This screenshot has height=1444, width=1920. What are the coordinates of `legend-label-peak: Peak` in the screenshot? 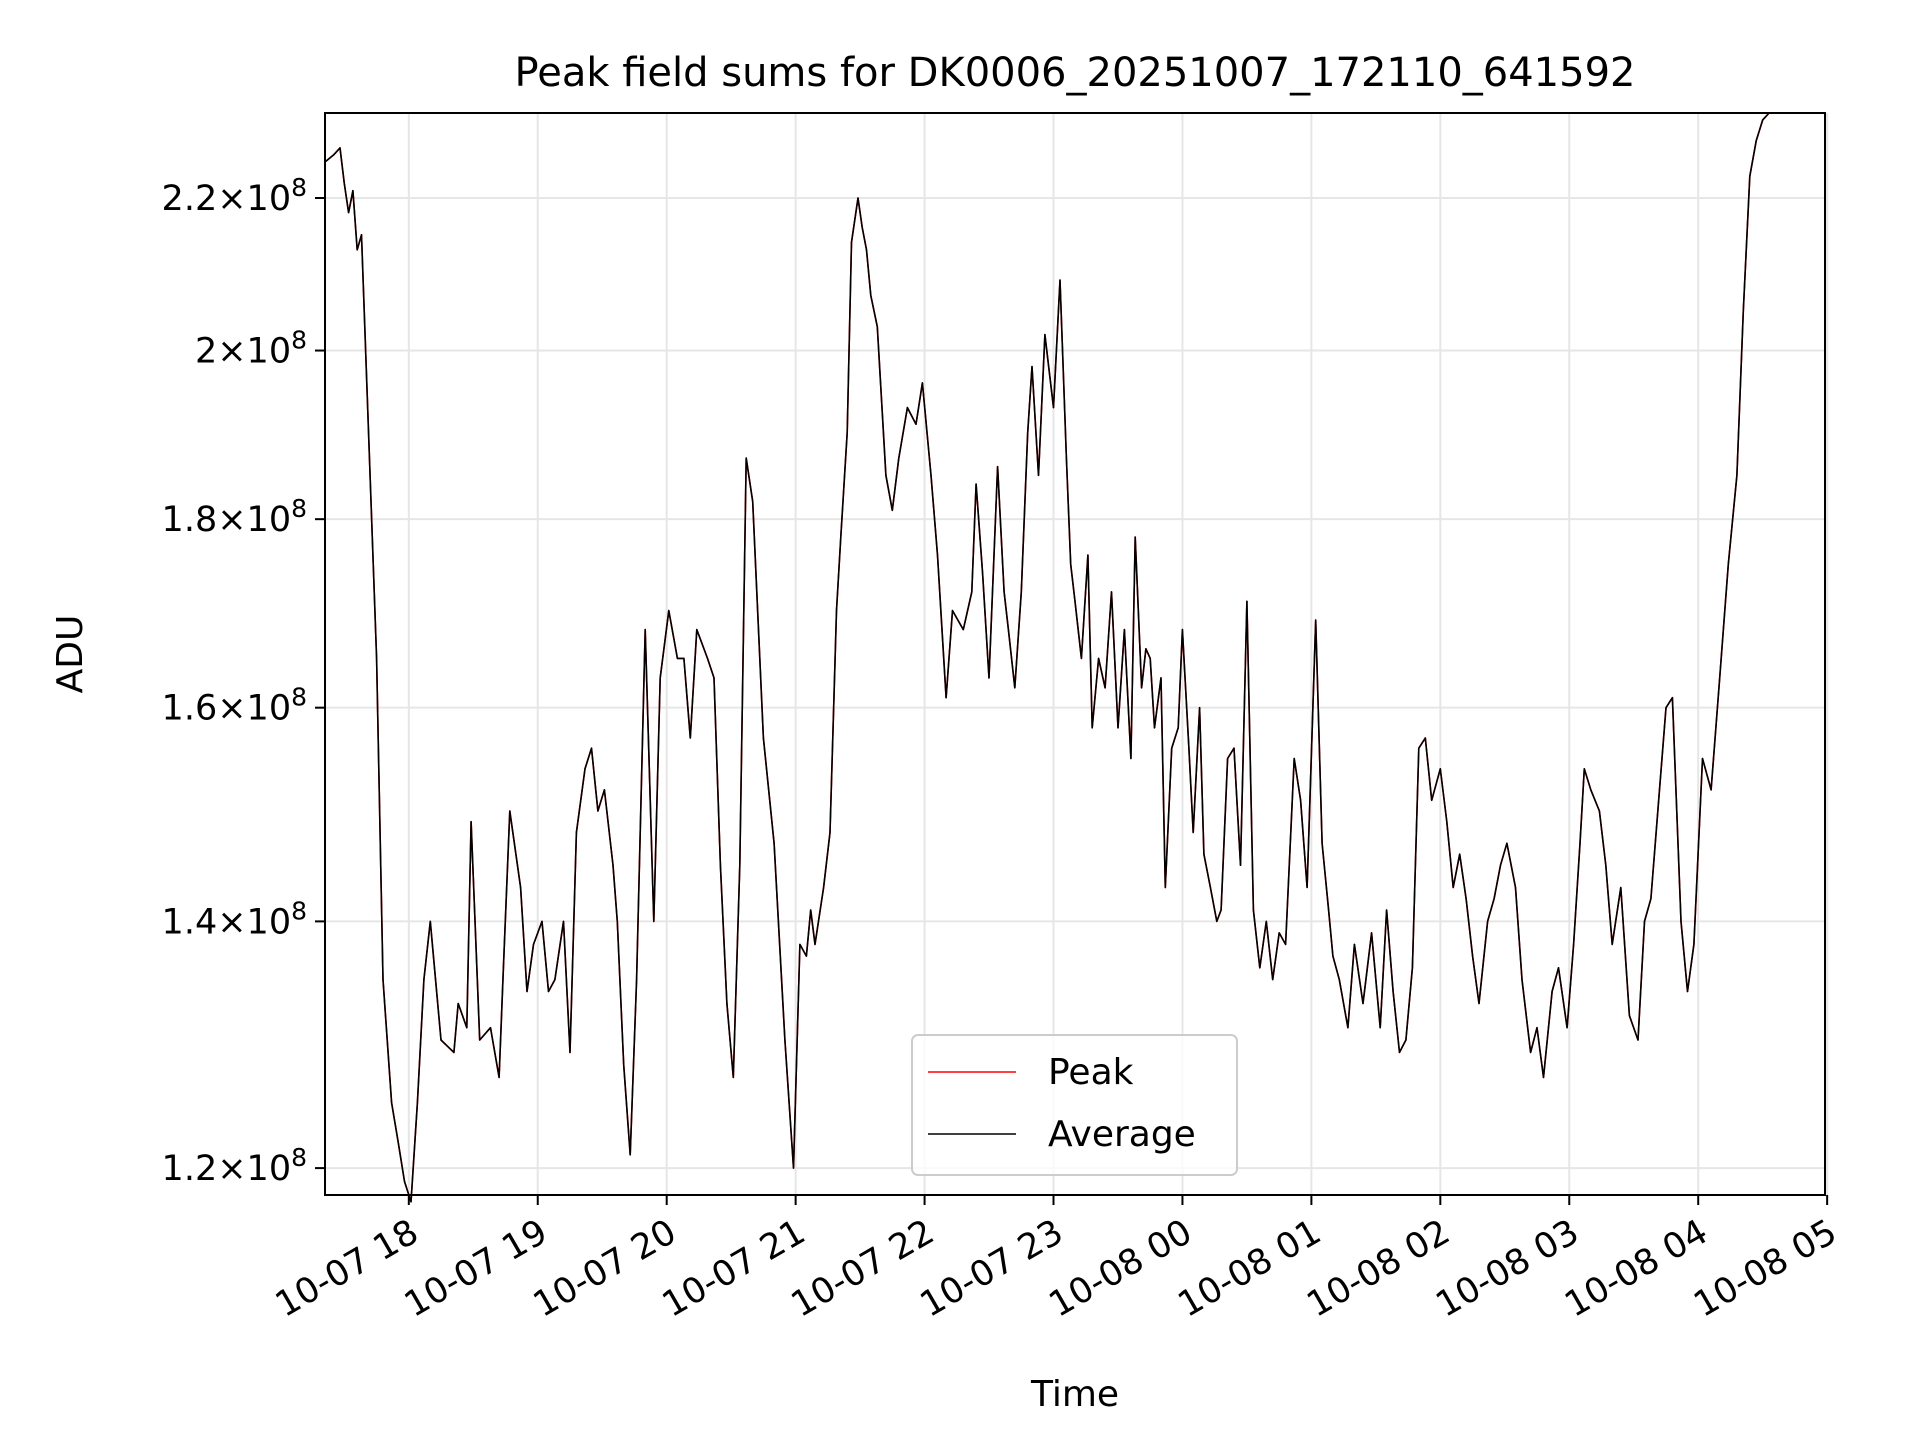 It's located at (1091, 1072).